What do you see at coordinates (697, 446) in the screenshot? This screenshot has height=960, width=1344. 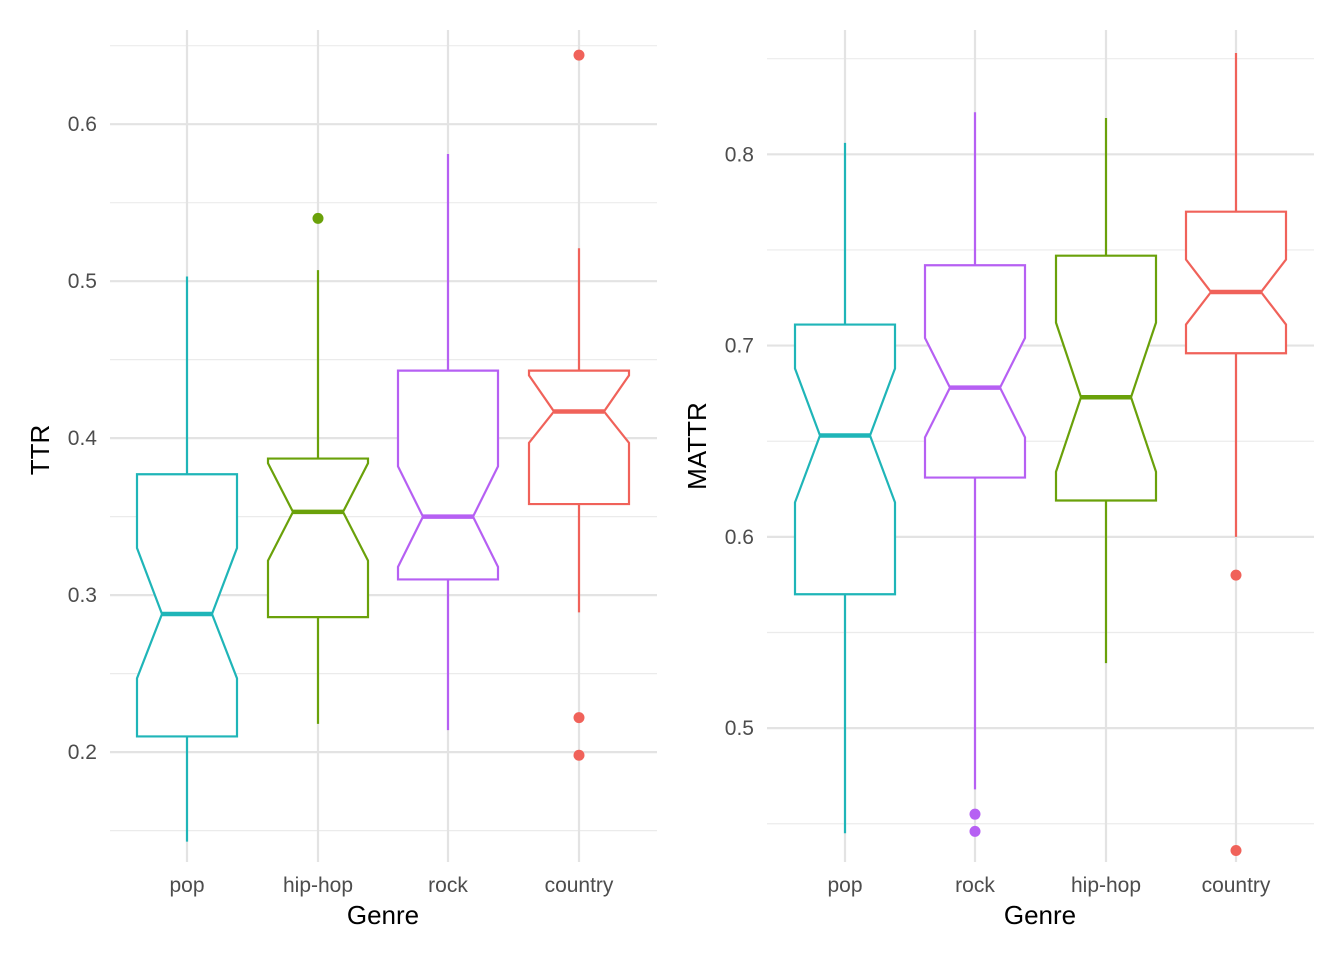 I see `y-axis-title: MATTR` at bounding box center [697, 446].